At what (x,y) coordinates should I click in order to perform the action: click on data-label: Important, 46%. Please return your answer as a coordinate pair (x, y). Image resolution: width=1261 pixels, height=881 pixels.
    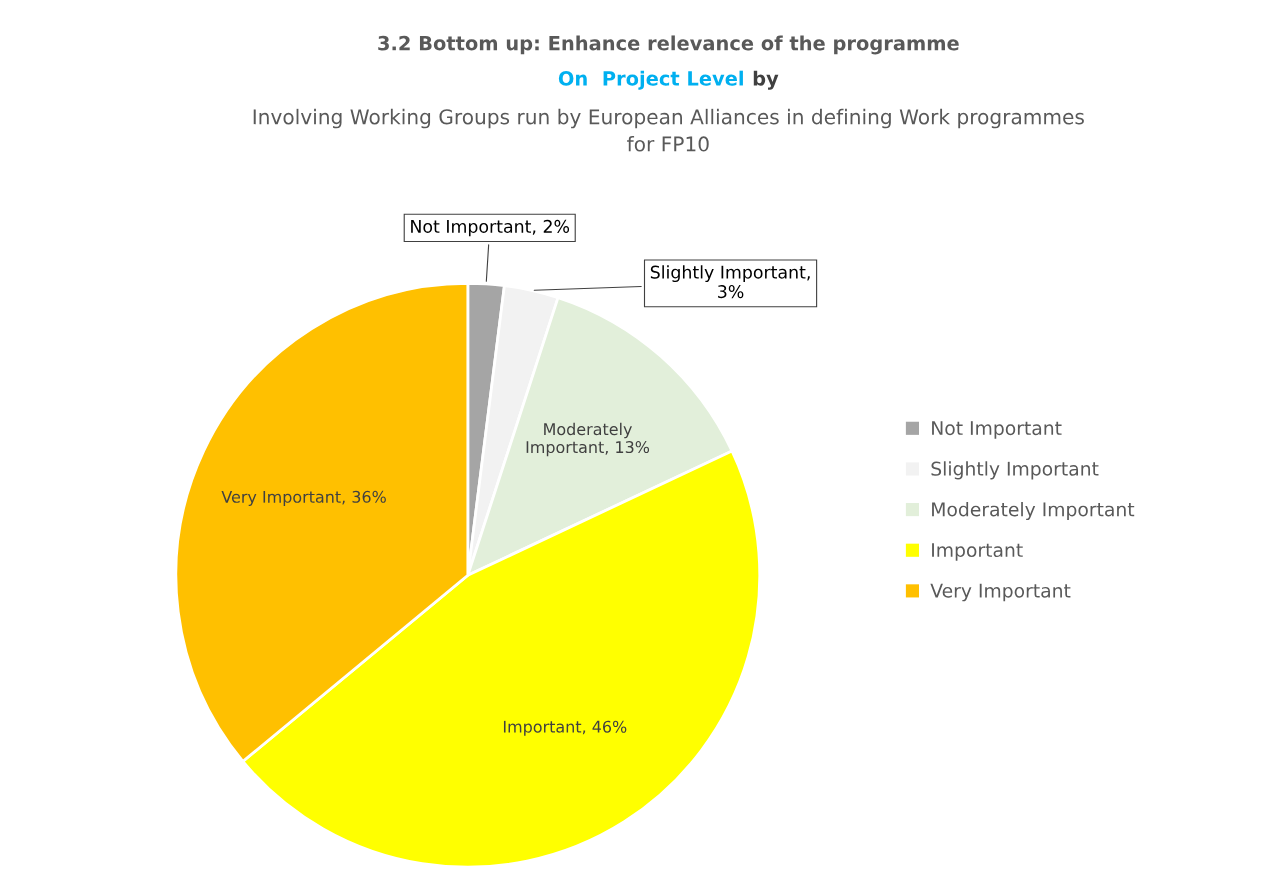
    Looking at the image, I should click on (565, 728).